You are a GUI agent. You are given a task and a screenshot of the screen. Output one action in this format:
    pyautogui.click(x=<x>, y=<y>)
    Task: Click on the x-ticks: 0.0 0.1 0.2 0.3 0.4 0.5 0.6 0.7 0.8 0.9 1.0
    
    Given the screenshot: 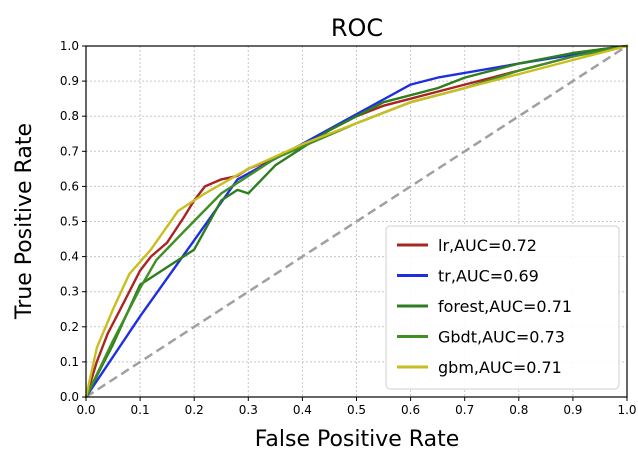 What is the action you would take?
    pyautogui.click(x=356, y=407)
    